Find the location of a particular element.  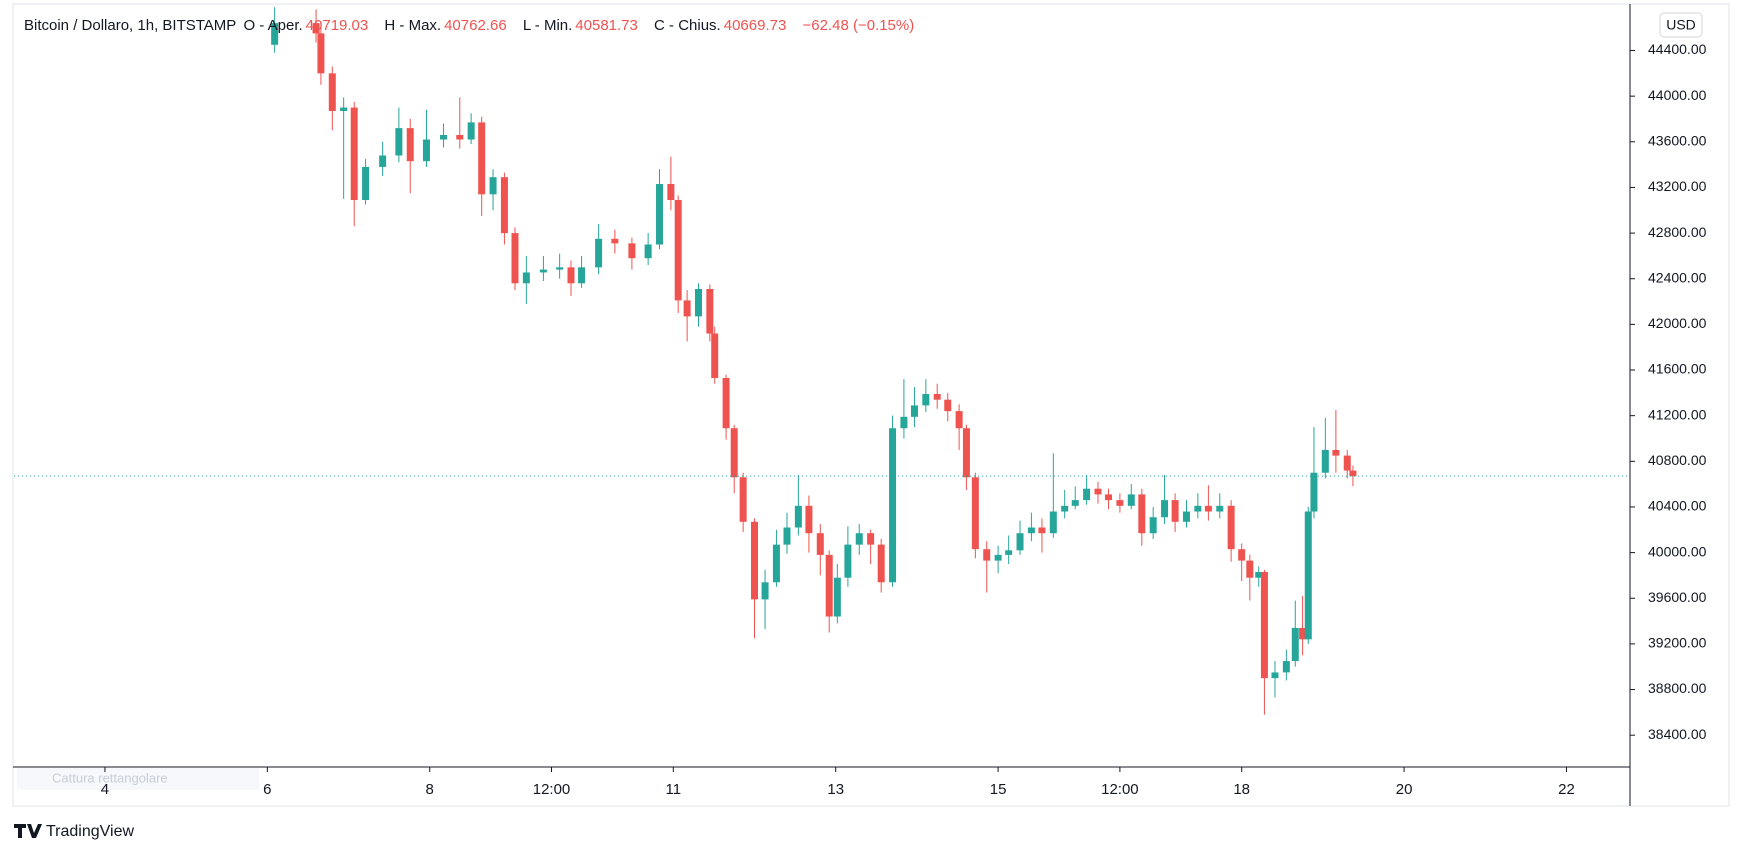

brand-name: TradingView is located at coordinates (90, 831).